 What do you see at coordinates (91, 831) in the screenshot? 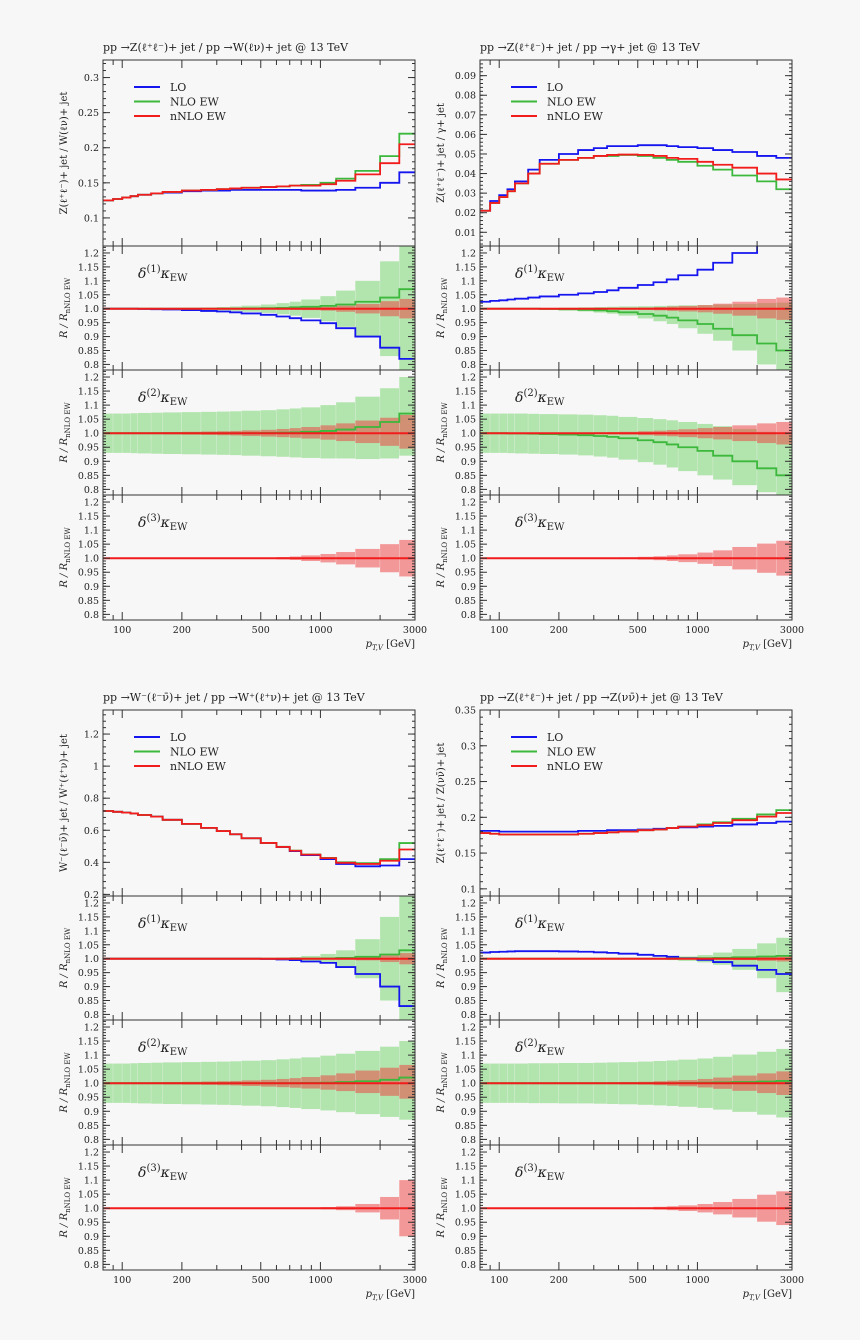
I see `y-tick-label: 0.6` at bounding box center [91, 831].